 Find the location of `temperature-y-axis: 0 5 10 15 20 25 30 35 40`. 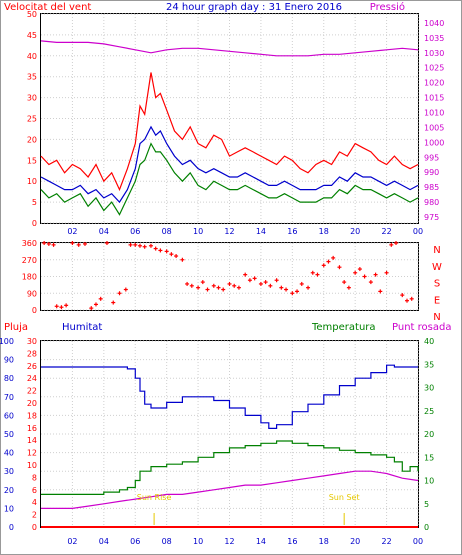

temperature-y-axis: 0 5 10 15 20 25 30 35 40 is located at coordinates (429, 434).